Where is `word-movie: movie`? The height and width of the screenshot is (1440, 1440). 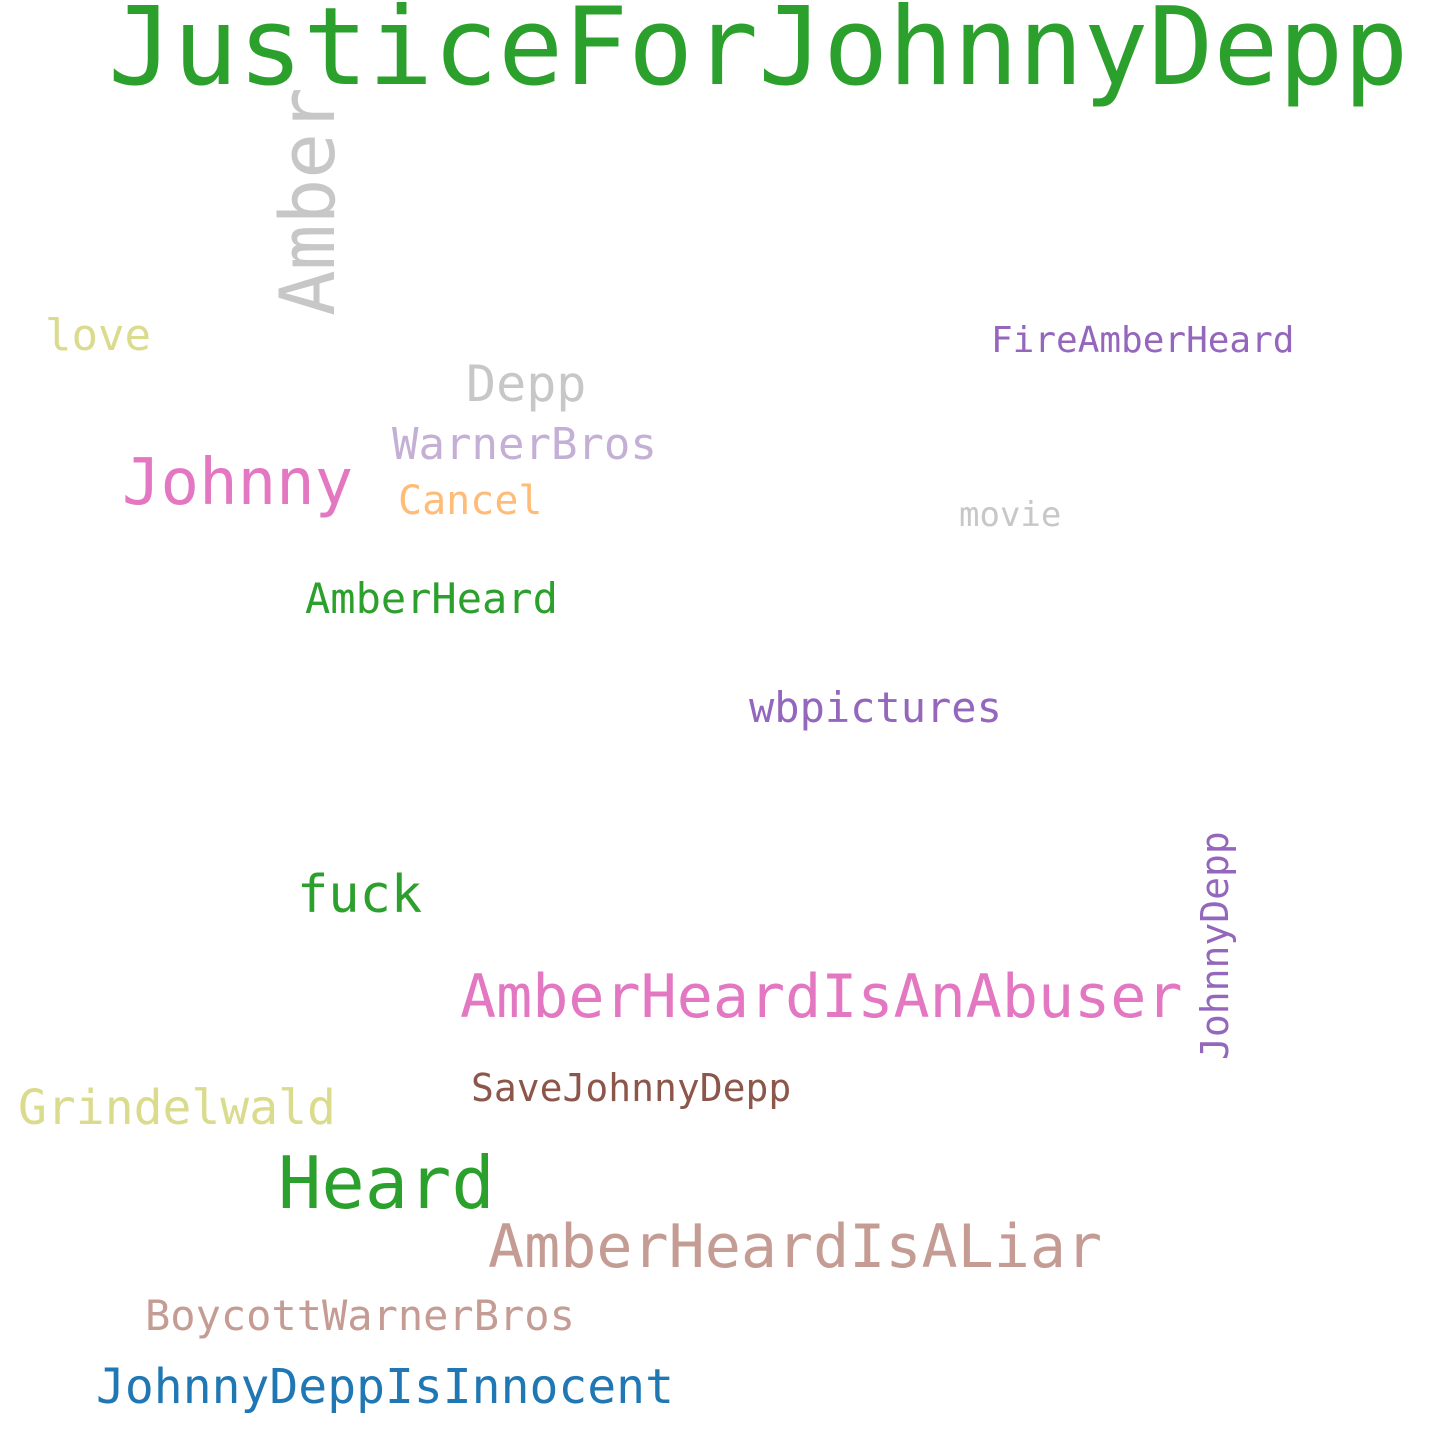 word-movie: movie is located at coordinates (1010, 515).